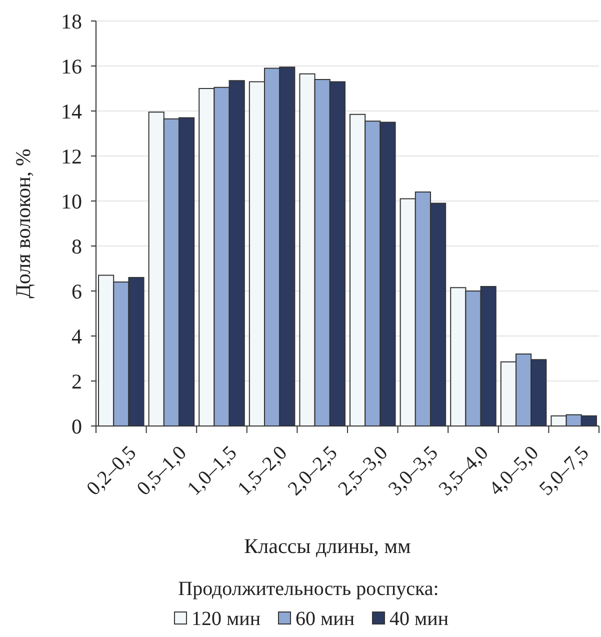 The height and width of the screenshot is (637, 601). Describe the element at coordinates (77, 426) in the screenshot. I see `y-tick-label: 0` at that location.